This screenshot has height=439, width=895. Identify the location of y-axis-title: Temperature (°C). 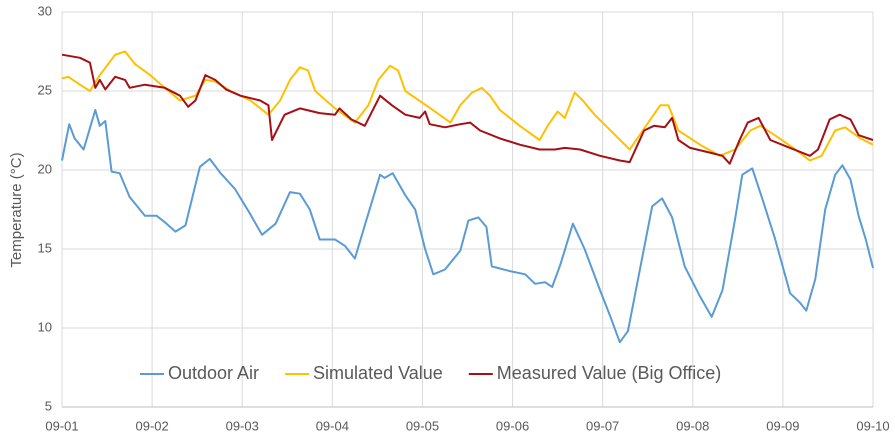
(16, 209).